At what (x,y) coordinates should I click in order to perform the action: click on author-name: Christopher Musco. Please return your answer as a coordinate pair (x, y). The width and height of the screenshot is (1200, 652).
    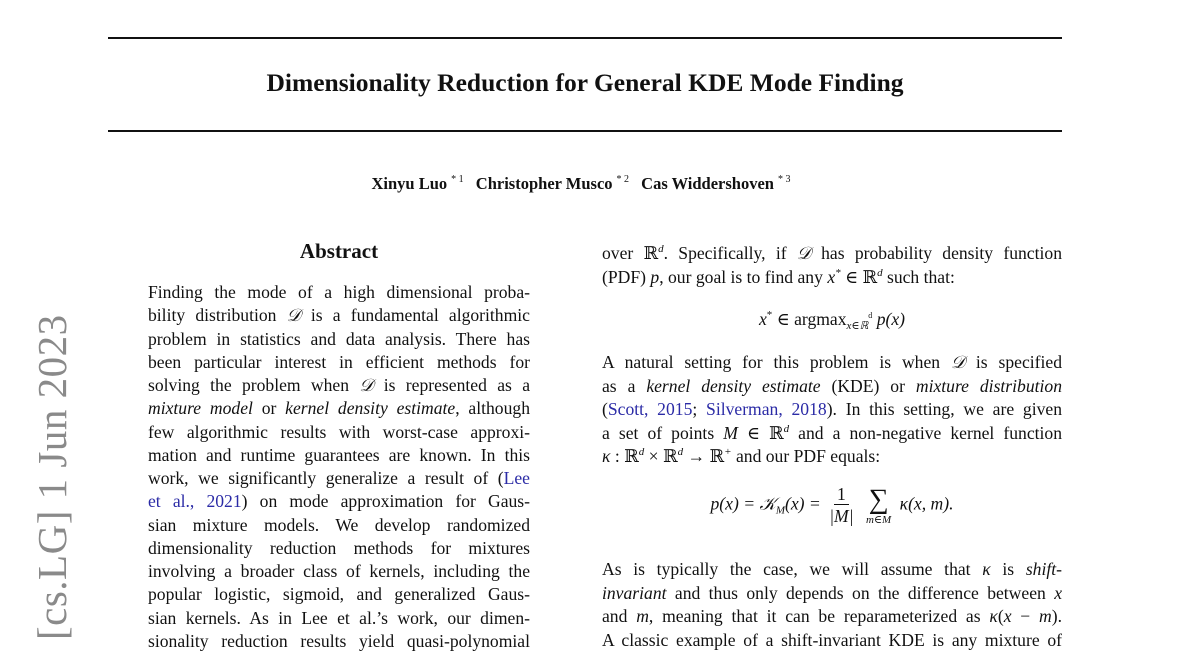
    Looking at the image, I should click on (544, 183).